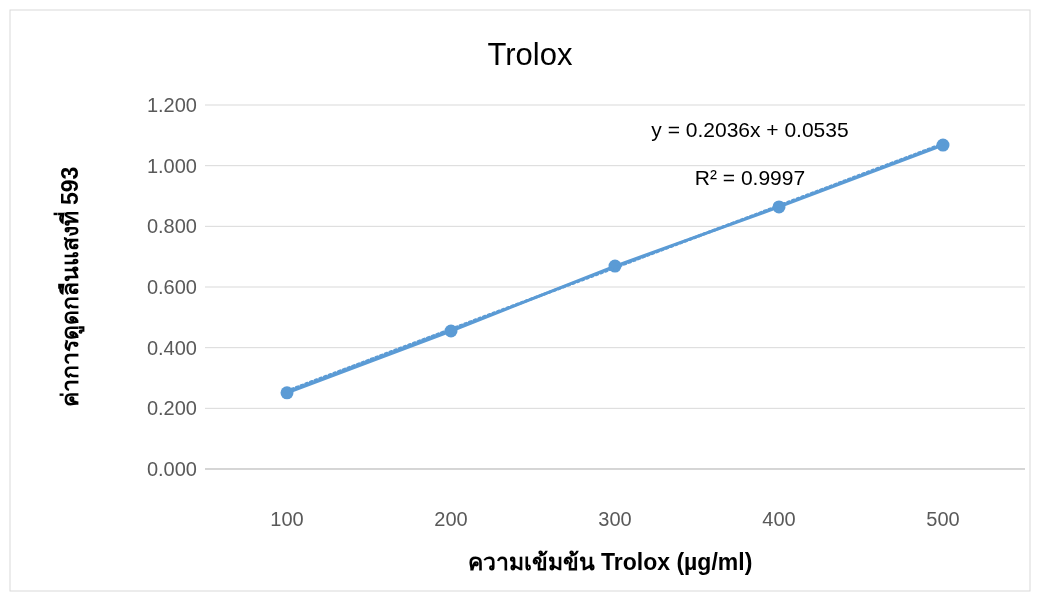 Image resolution: width=1040 pixels, height=593 pixels. Describe the element at coordinates (69, 287) in the screenshot. I see `y-axis-title: ค่าการดูดกลืนแสงที่ 593` at that location.